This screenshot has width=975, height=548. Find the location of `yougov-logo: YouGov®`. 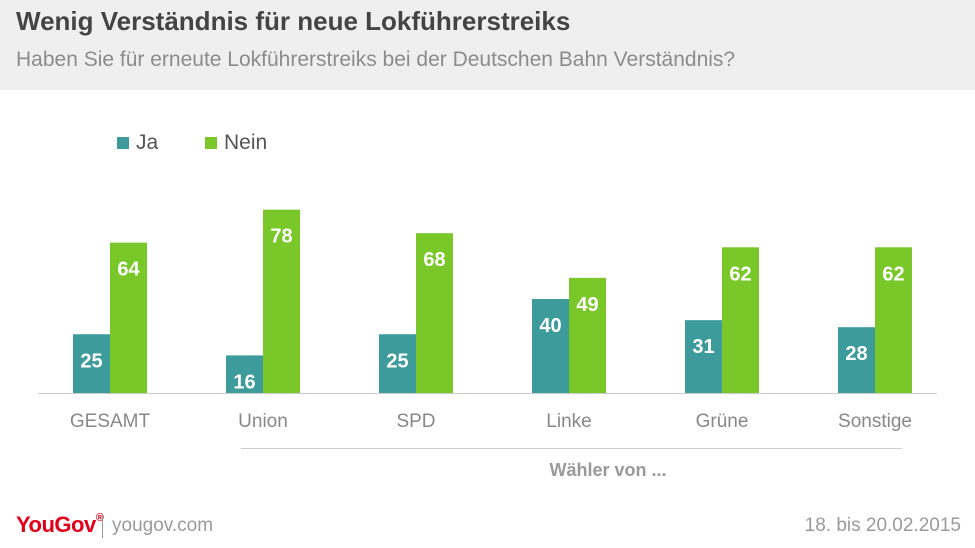

yougov-logo: YouGov® is located at coordinates (60, 525).